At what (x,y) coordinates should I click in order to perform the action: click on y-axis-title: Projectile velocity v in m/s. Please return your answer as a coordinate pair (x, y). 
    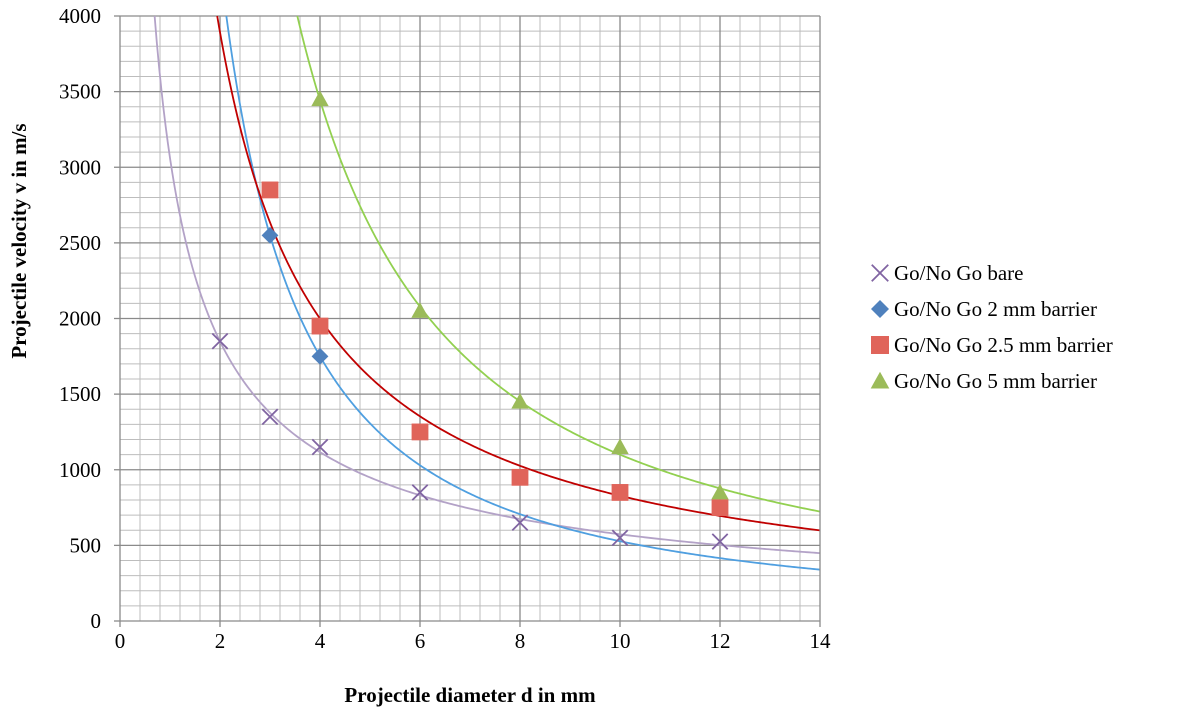
    Looking at the image, I should click on (19, 240).